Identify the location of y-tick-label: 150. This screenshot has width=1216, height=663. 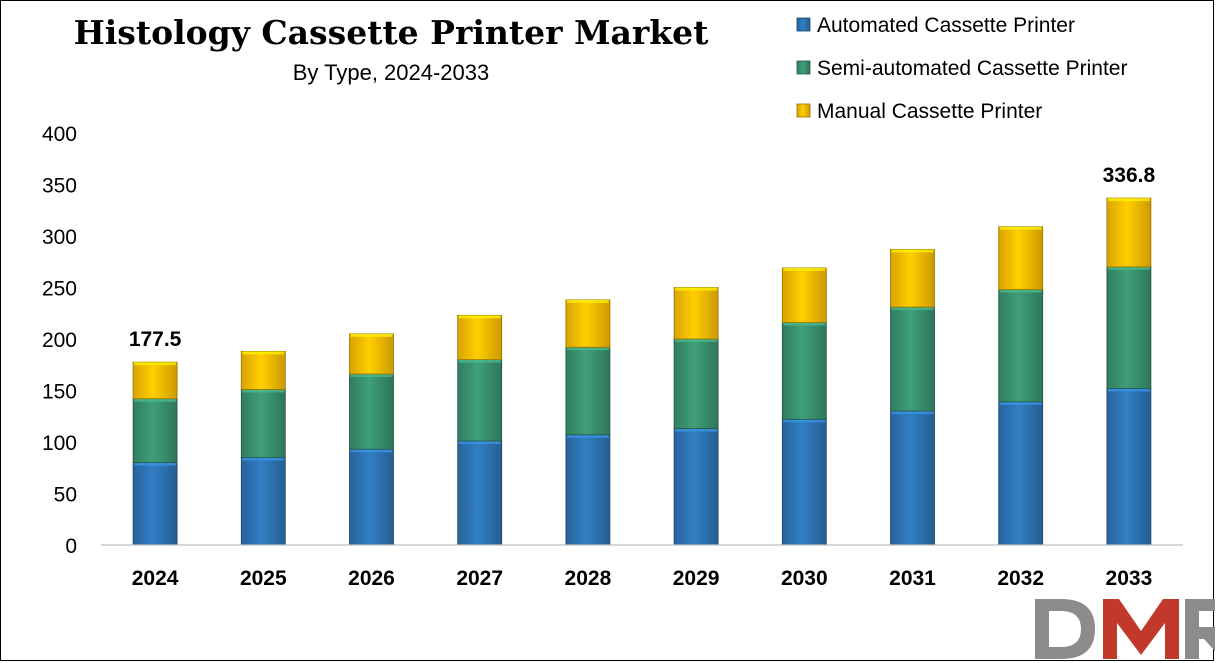
(59, 392).